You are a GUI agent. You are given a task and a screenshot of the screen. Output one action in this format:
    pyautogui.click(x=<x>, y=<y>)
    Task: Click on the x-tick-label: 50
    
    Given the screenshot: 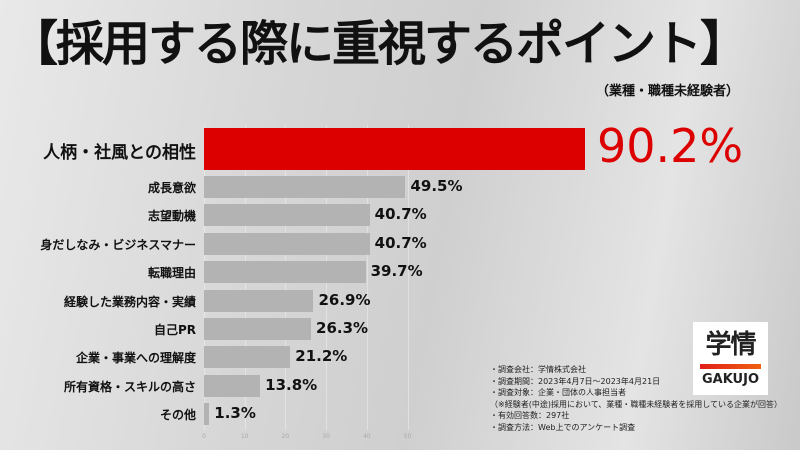 What is the action you would take?
    pyautogui.click(x=407, y=436)
    